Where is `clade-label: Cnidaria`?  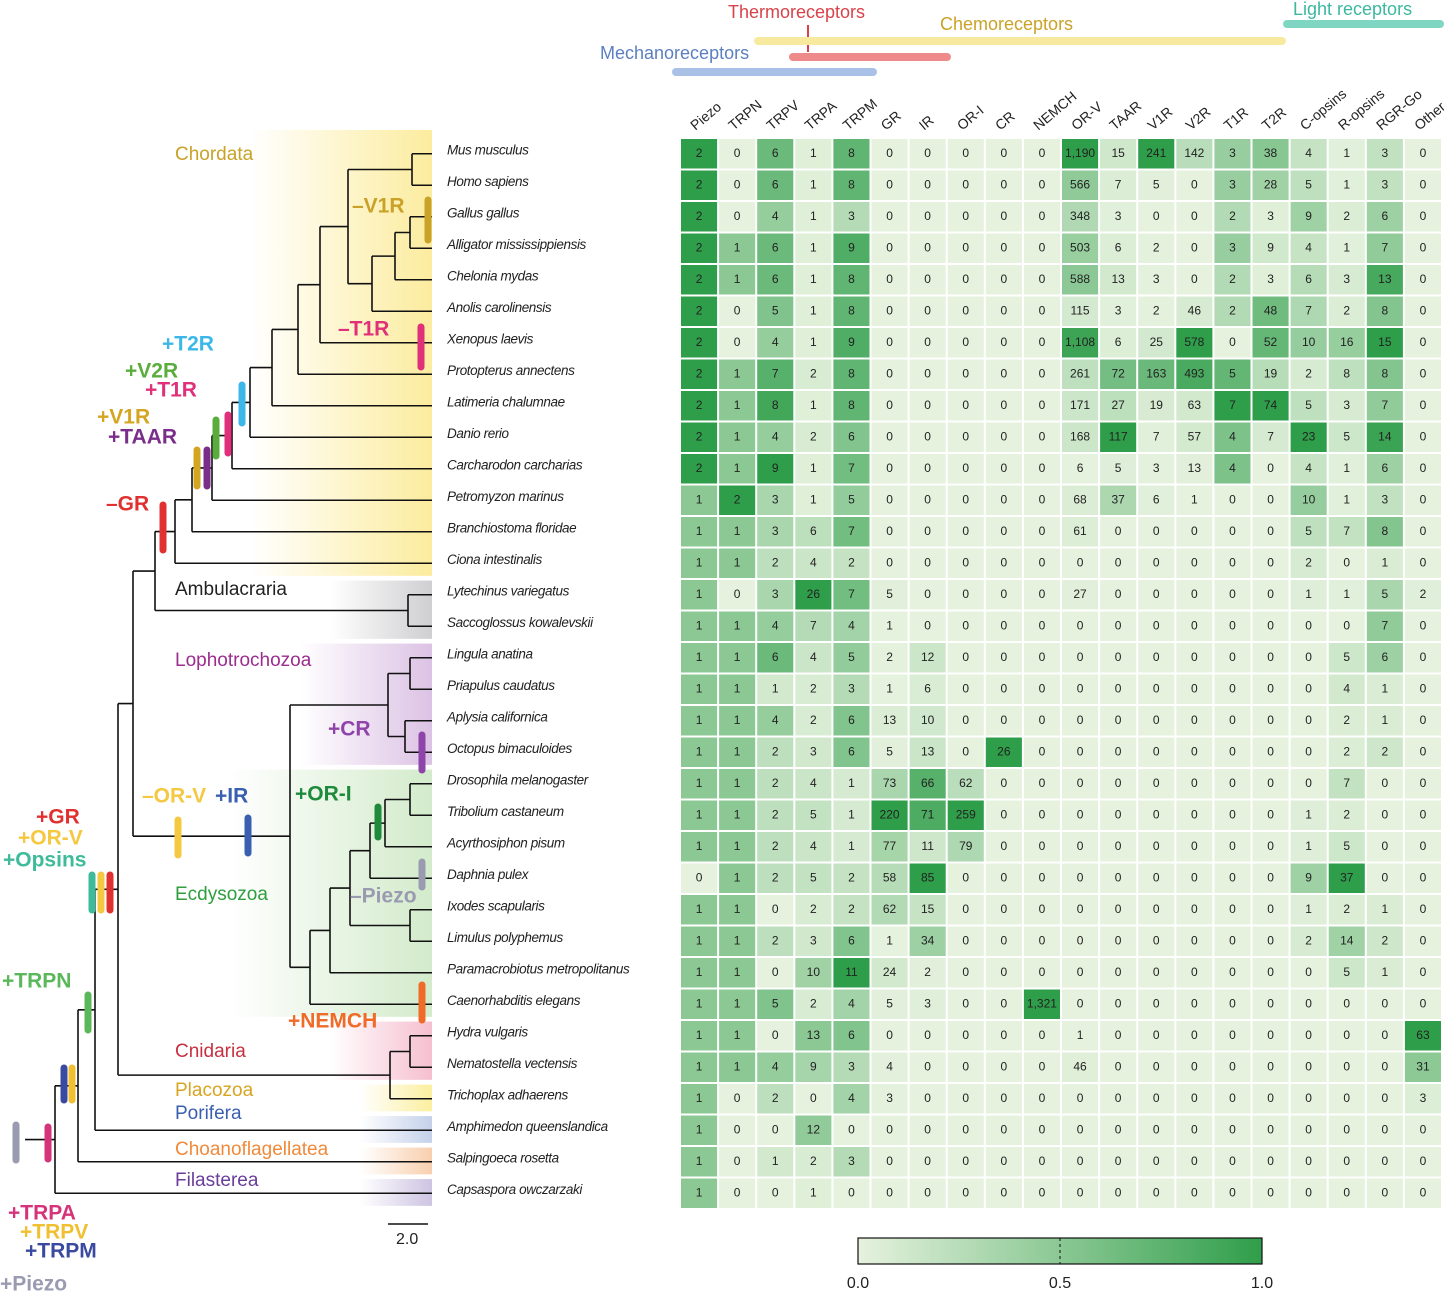 clade-label: Cnidaria is located at coordinates (210, 1051).